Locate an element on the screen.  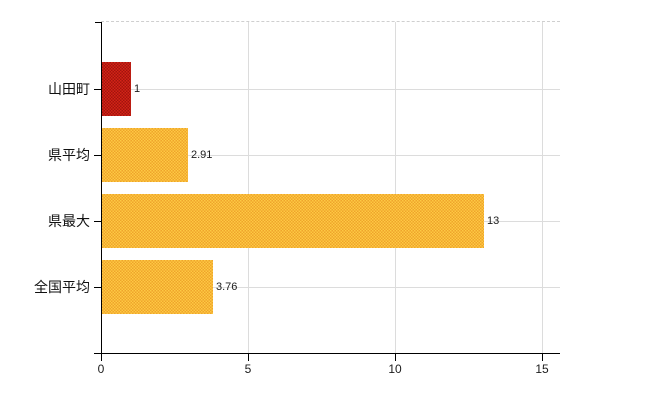
value-label: 3.76 is located at coordinates (227, 287).